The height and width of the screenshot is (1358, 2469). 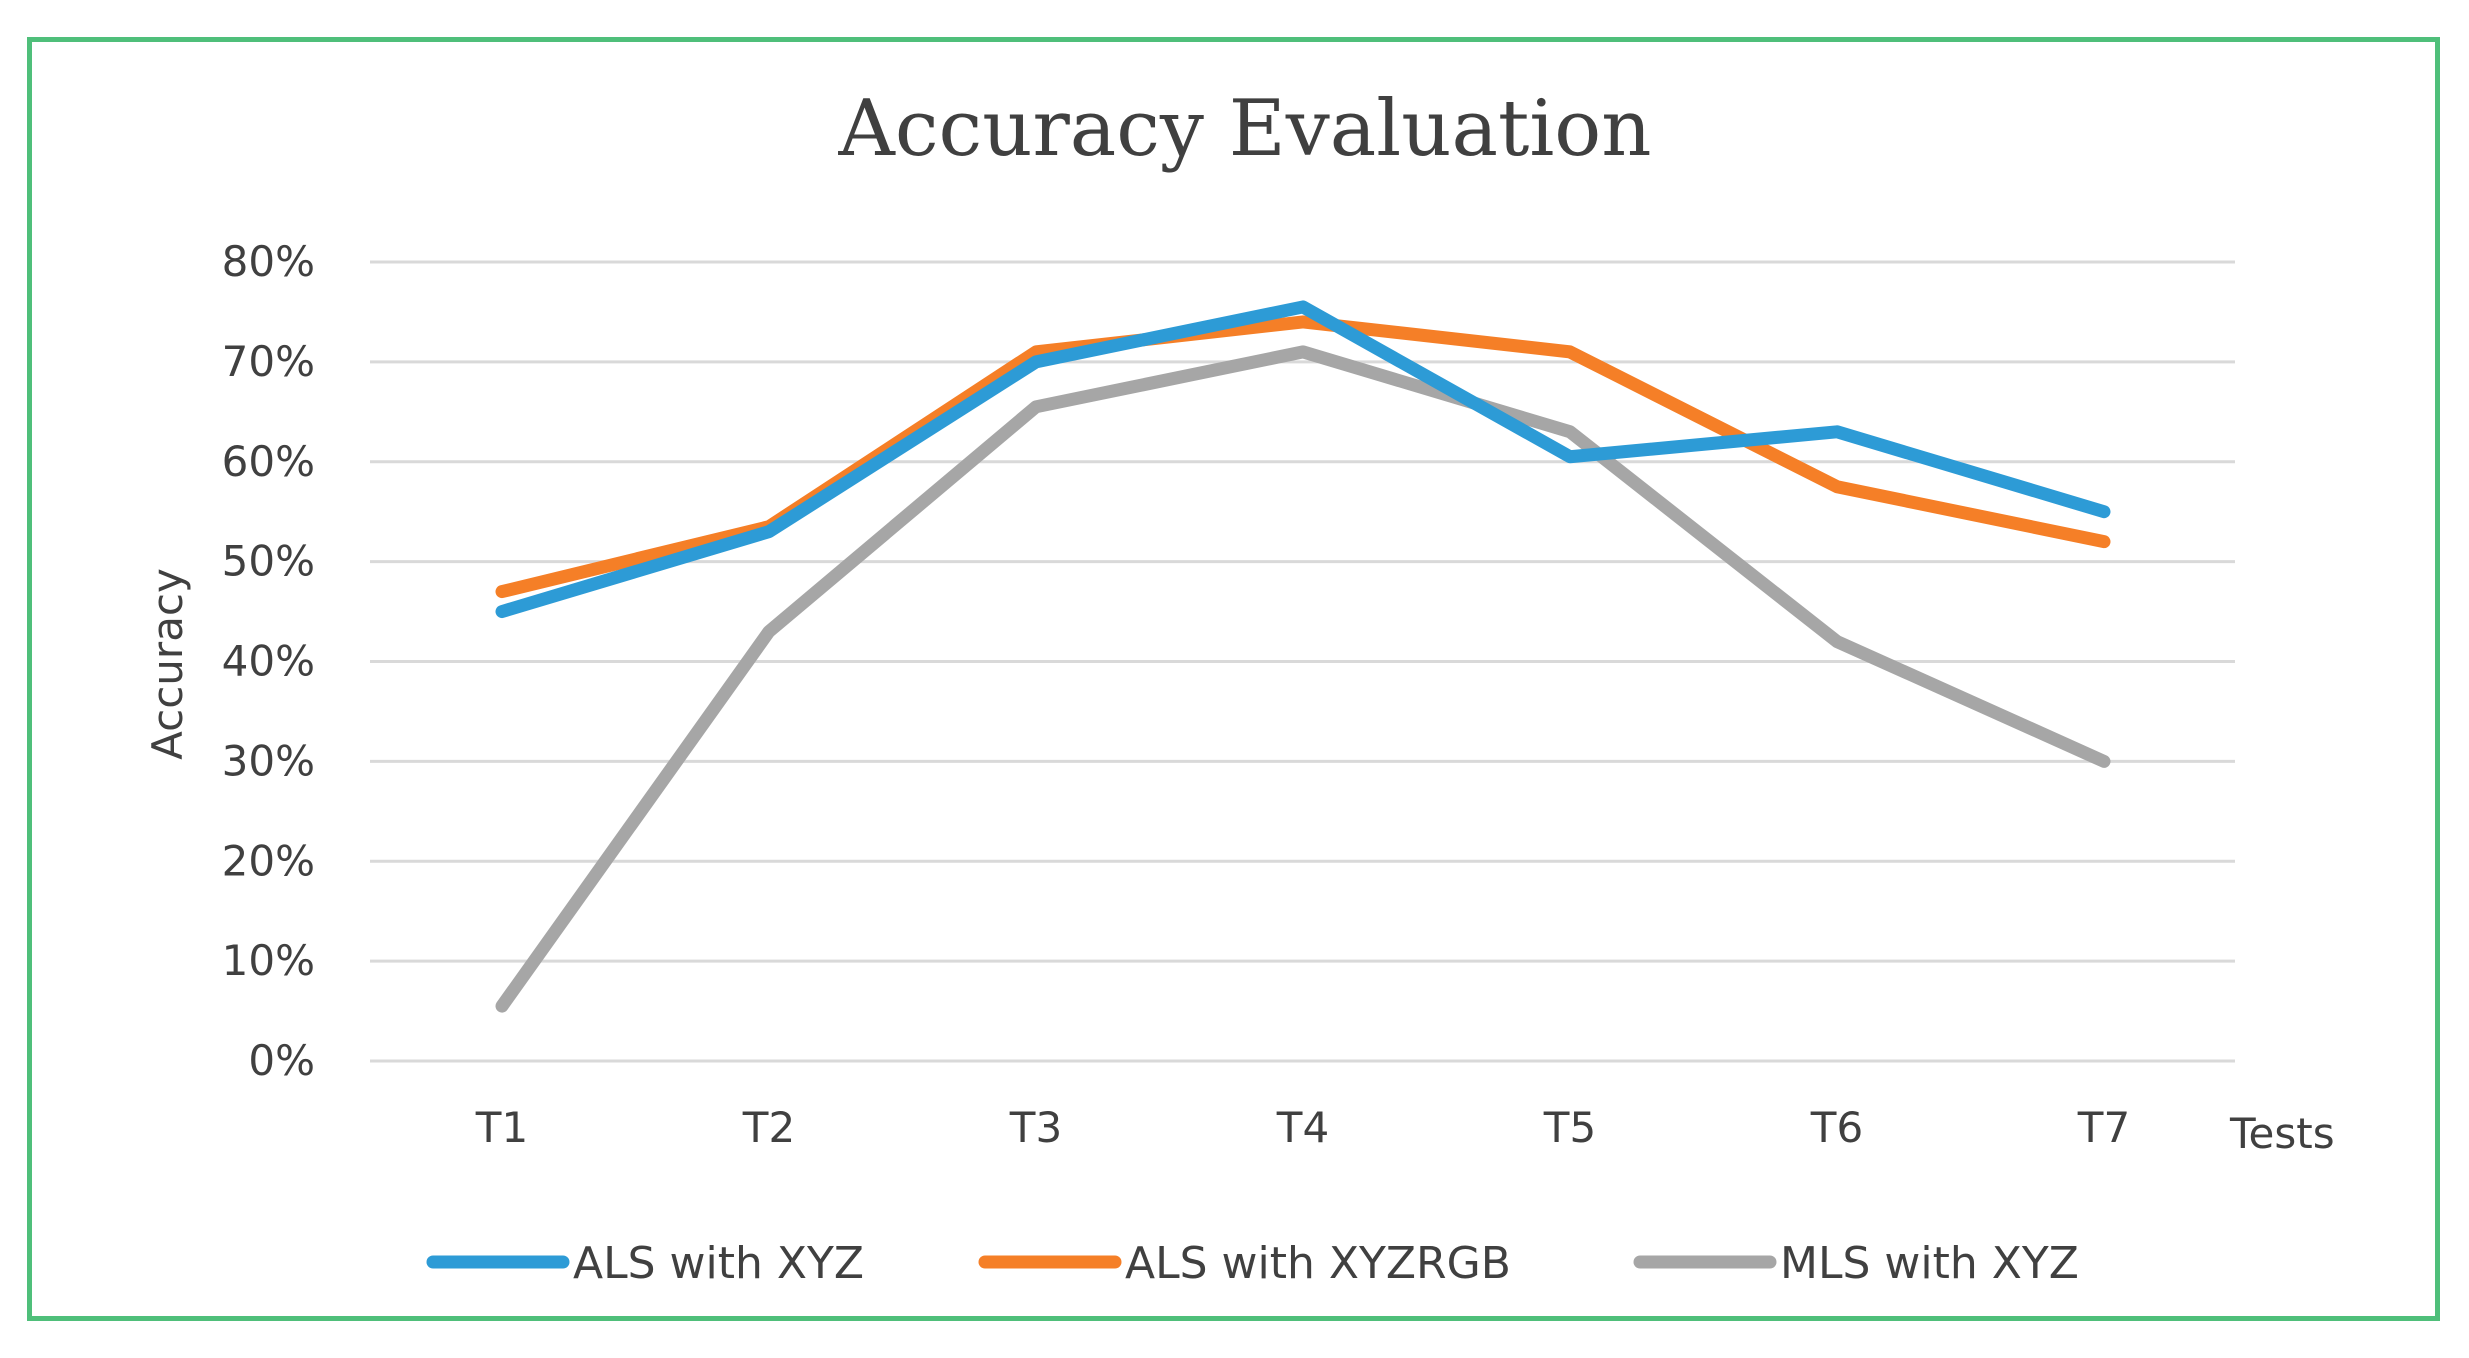 What do you see at coordinates (1302, 1127) in the screenshot?
I see `x-tick-label: T4` at bounding box center [1302, 1127].